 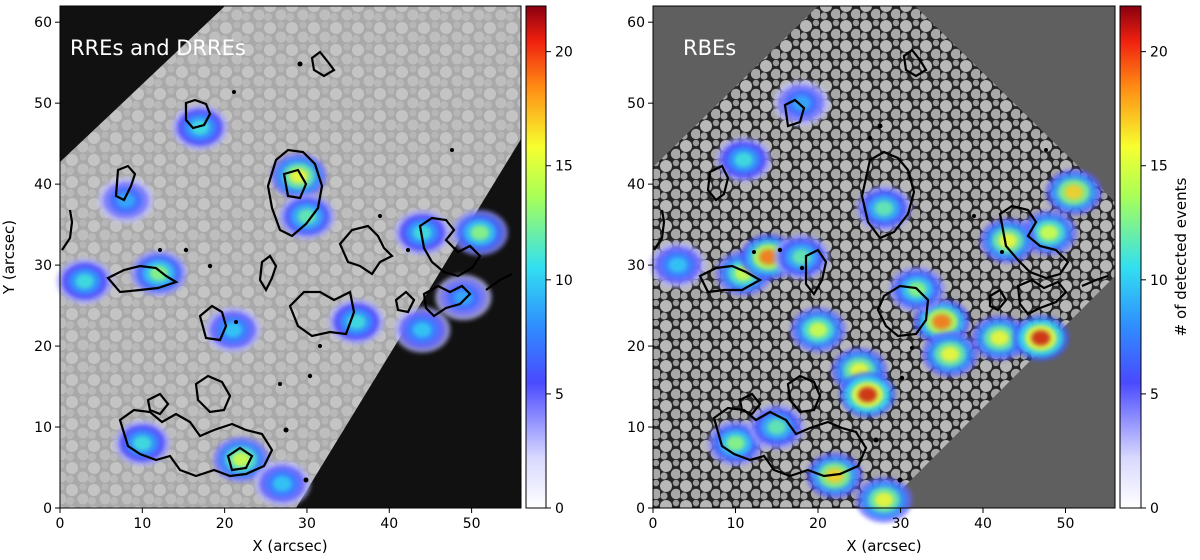 I want to click on y-axis-label: Y (arcsec), so click(x=9, y=257).